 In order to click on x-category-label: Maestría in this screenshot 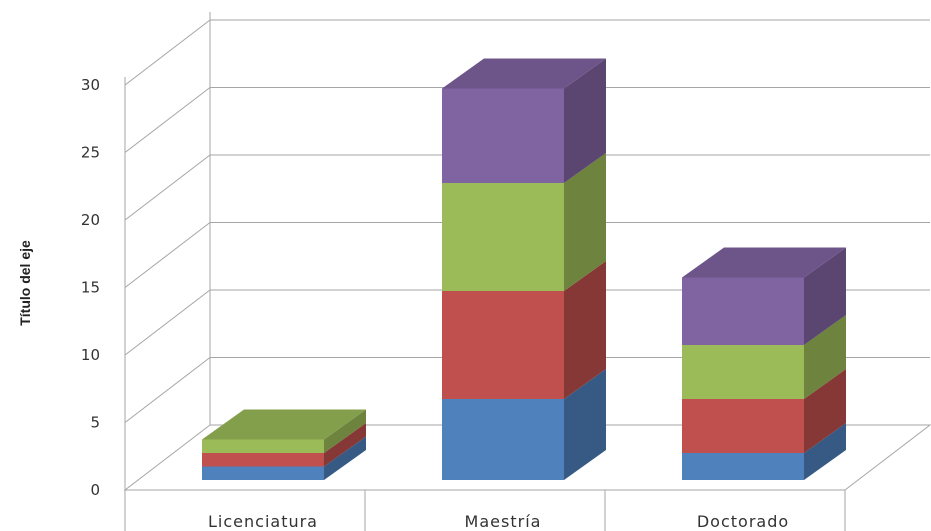, I will do `click(503, 521)`.